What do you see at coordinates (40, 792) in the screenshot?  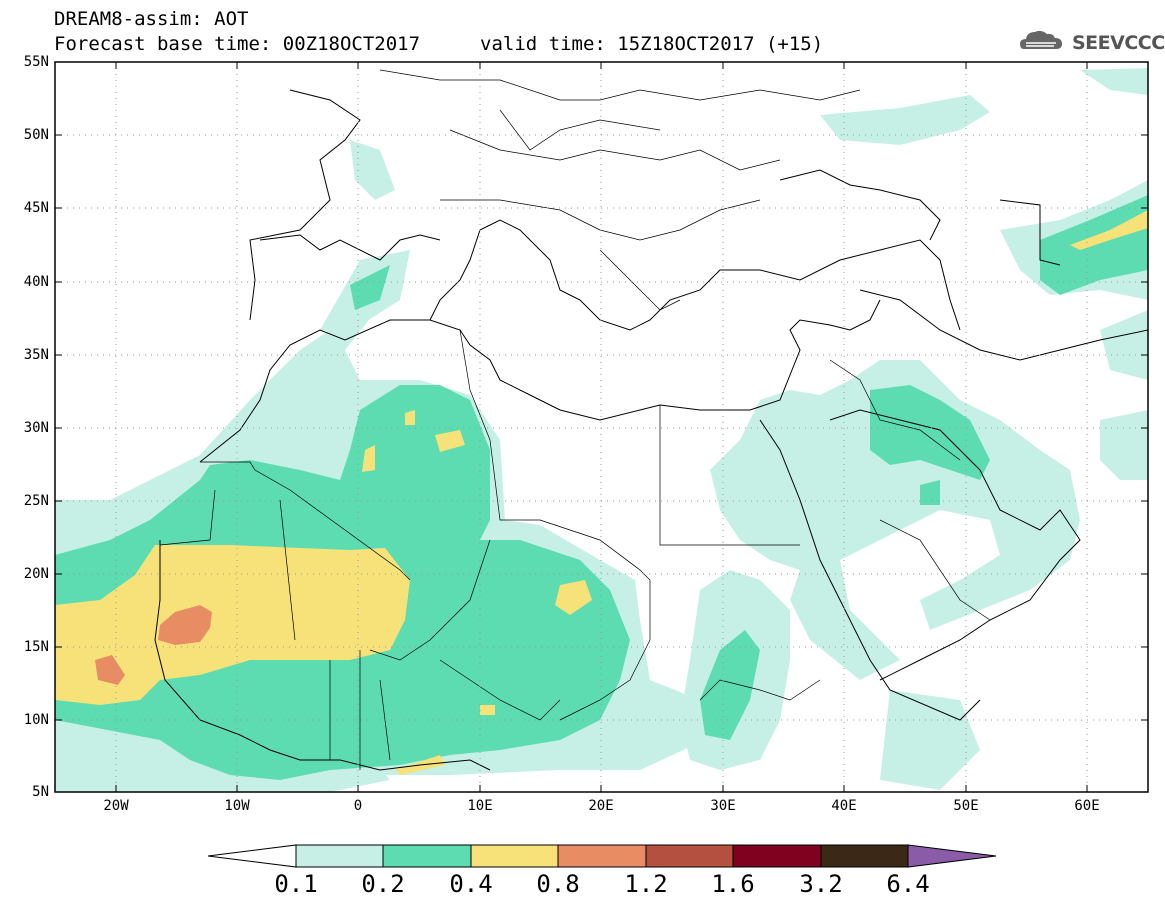 I see `lat-label: 5N` at bounding box center [40, 792].